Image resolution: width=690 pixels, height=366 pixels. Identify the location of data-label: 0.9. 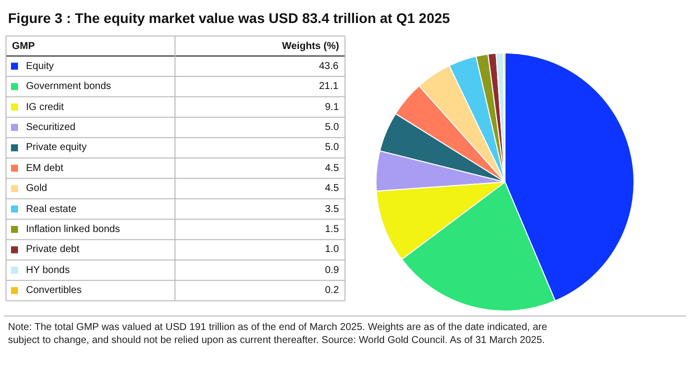
(332, 270).